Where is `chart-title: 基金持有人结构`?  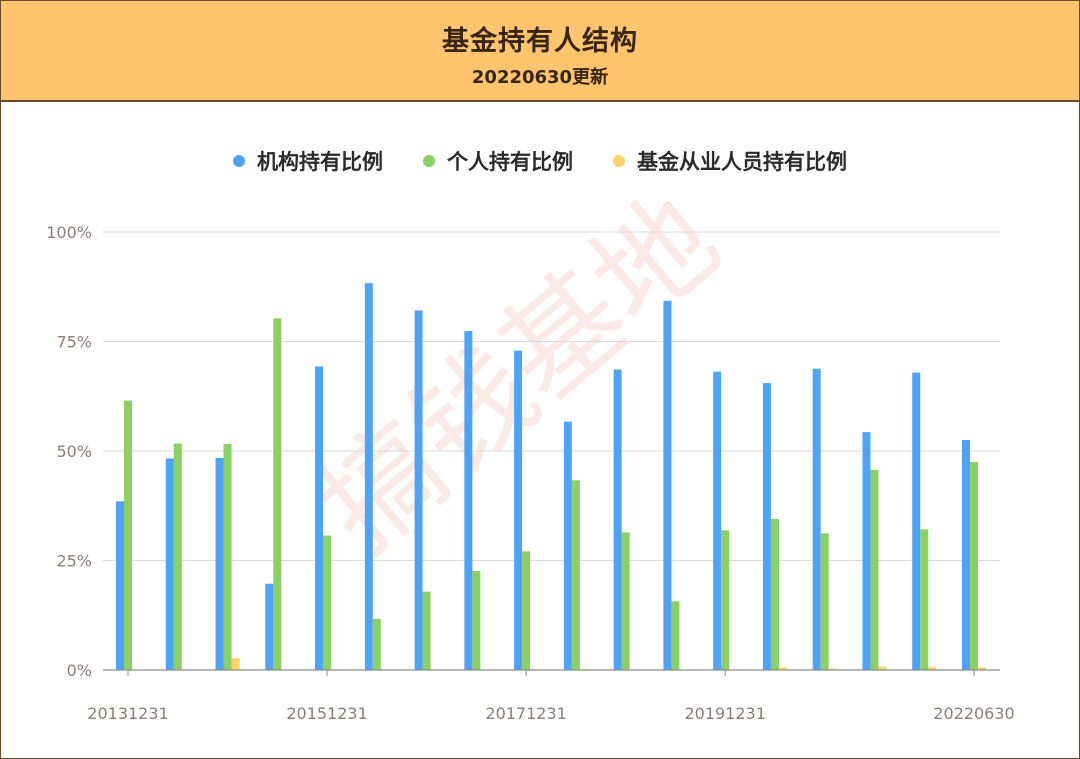 chart-title: 基金持有人结构 is located at coordinates (540, 41).